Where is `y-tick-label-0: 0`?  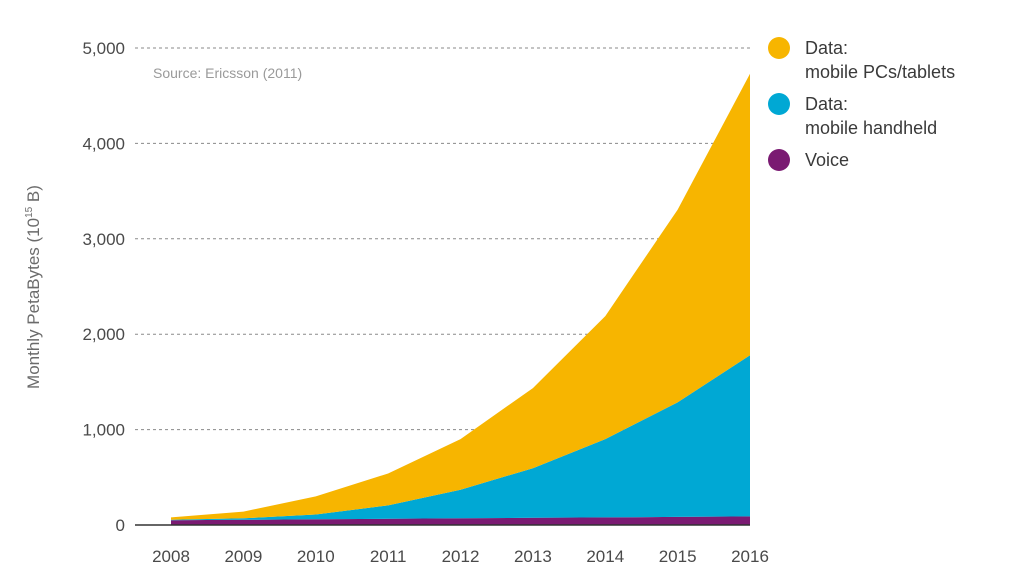
y-tick-label-0: 0 is located at coordinates (120, 525).